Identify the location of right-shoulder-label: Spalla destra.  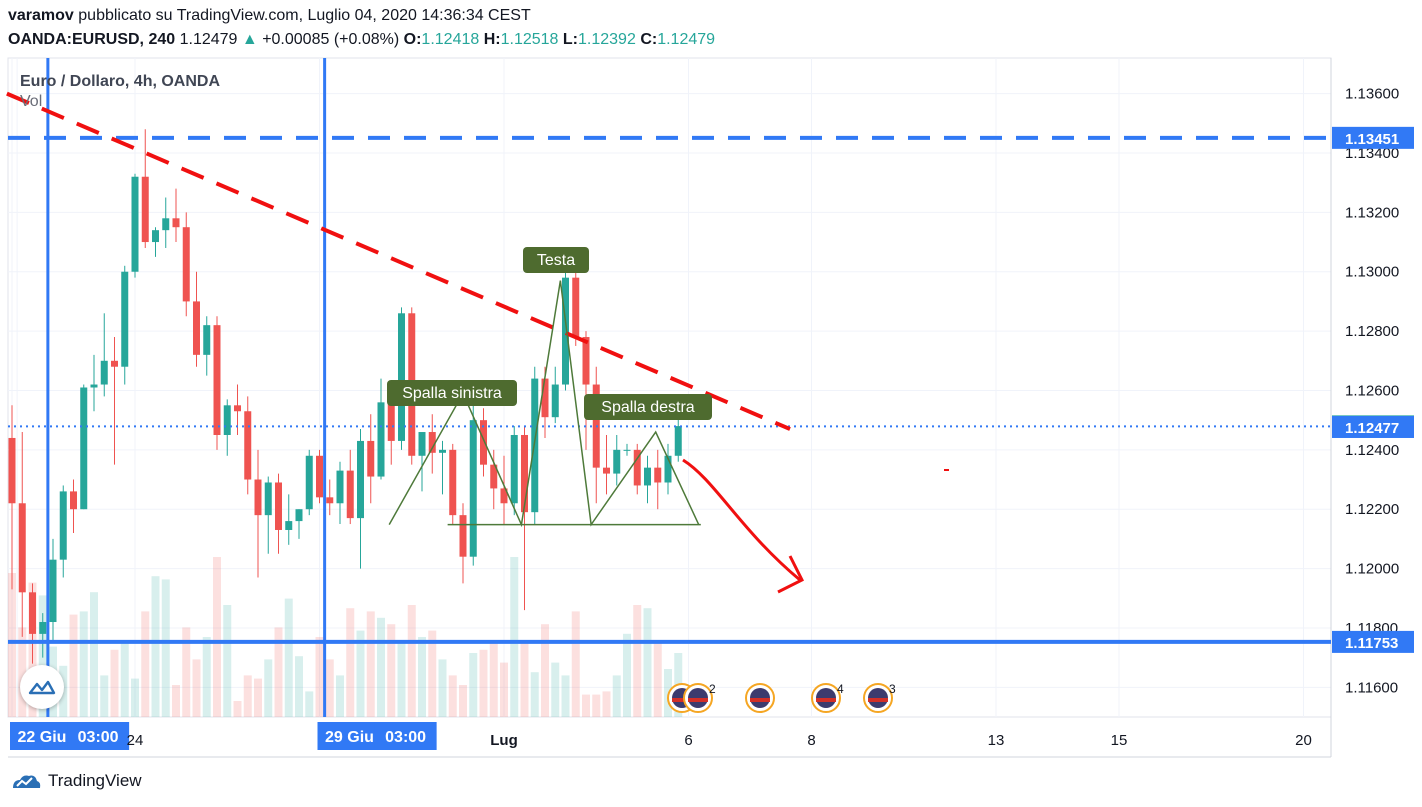
(647, 407).